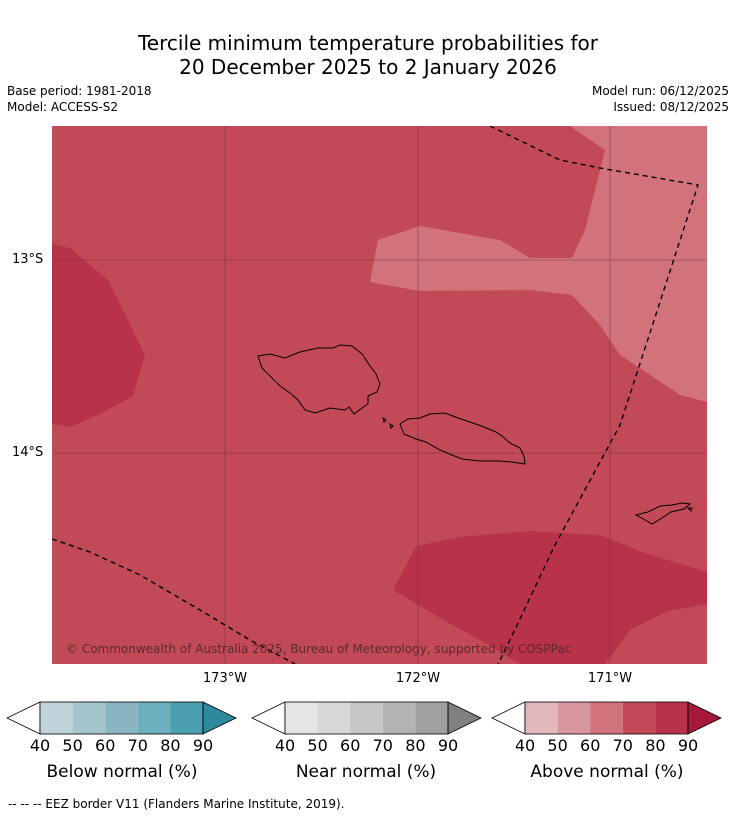  I want to click on colorbar-above-tick: 80, so click(655, 745).